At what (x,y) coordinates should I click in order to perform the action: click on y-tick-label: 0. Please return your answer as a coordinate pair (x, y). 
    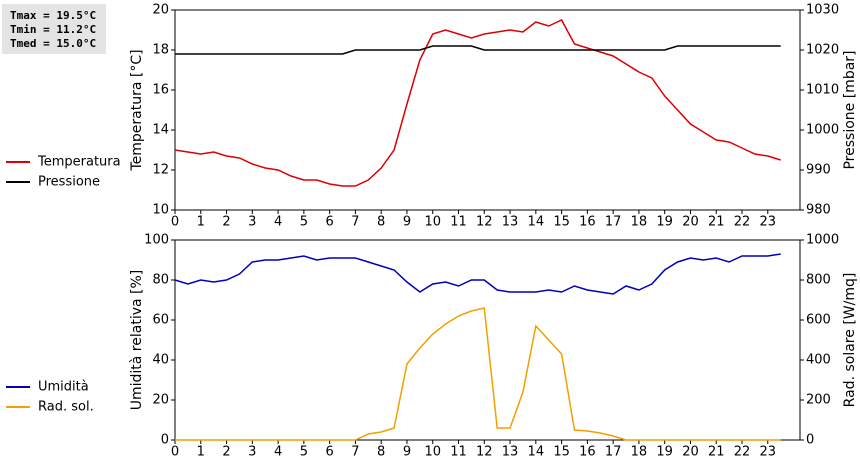
    Looking at the image, I should click on (165, 440).